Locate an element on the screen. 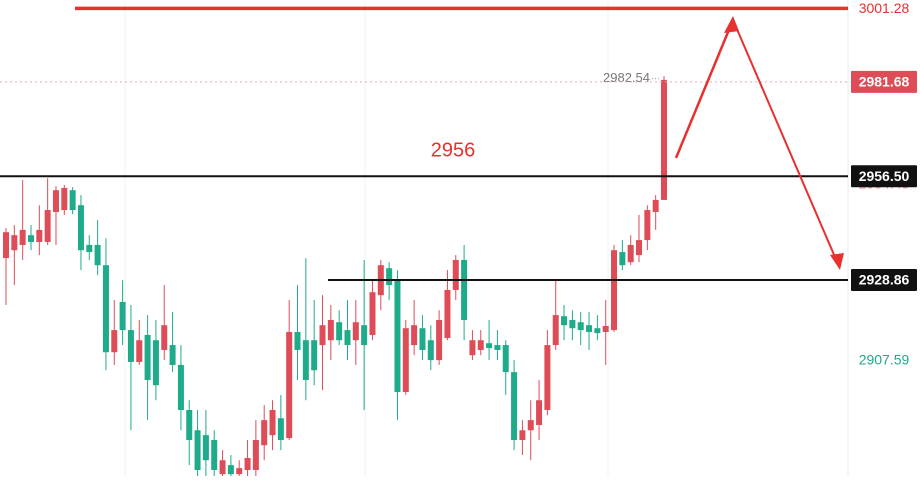  arrows is located at coordinates (759, 143).